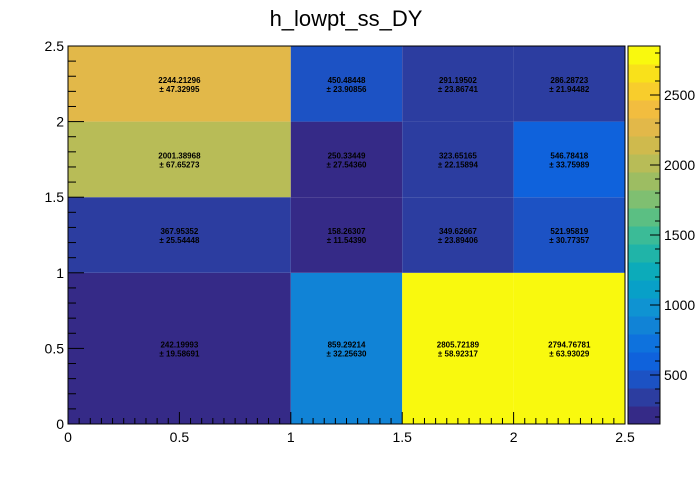 The width and height of the screenshot is (696, 477). I want to click on cell-value-label: 2805.72189, so click(458, 344).